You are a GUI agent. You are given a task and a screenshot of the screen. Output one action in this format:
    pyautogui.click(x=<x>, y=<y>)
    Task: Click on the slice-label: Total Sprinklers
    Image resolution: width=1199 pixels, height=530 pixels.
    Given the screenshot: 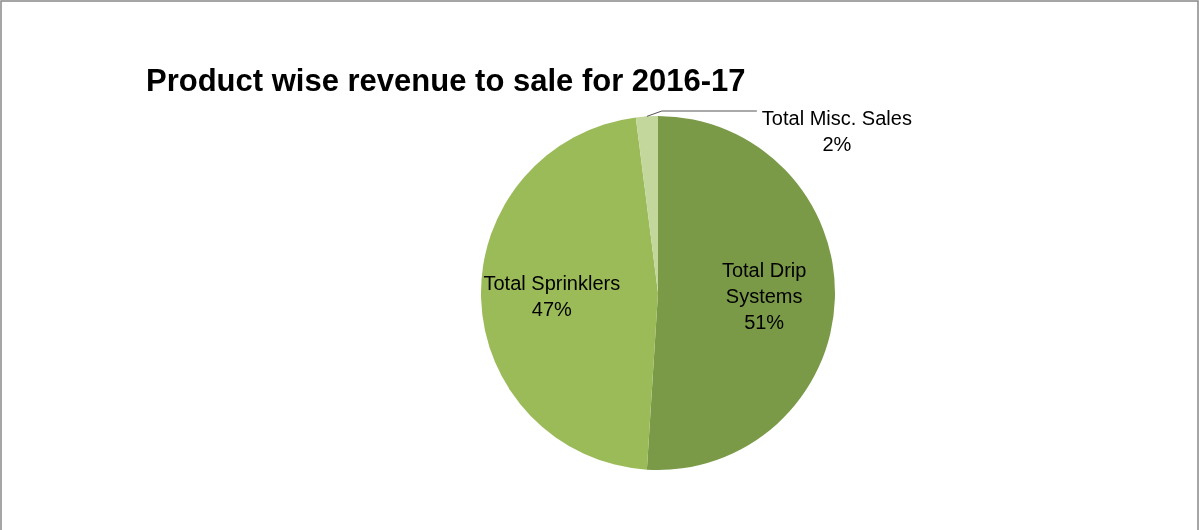 What is the action you would take?
    pyautogui.click(x=552, y=283)
    